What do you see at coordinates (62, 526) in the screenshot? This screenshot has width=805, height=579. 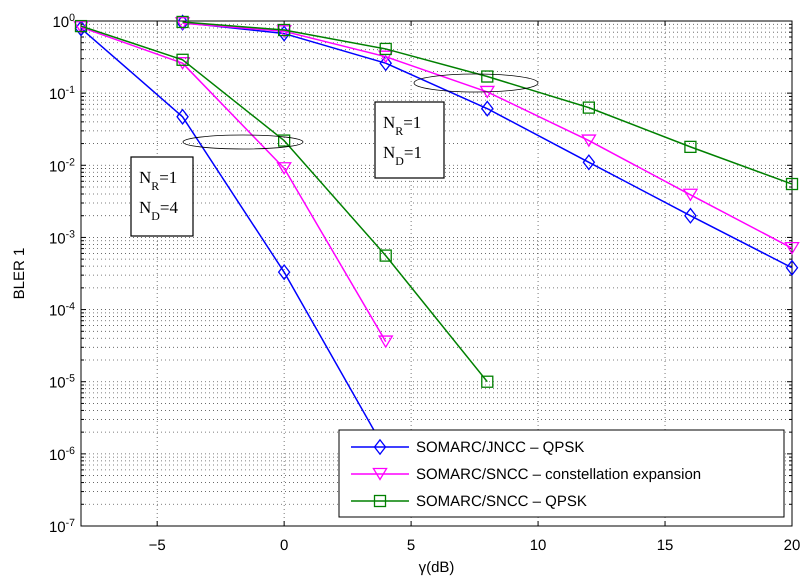 I see `y-tick-label: 10$^{-7}$` at bounding box center [62, 526].